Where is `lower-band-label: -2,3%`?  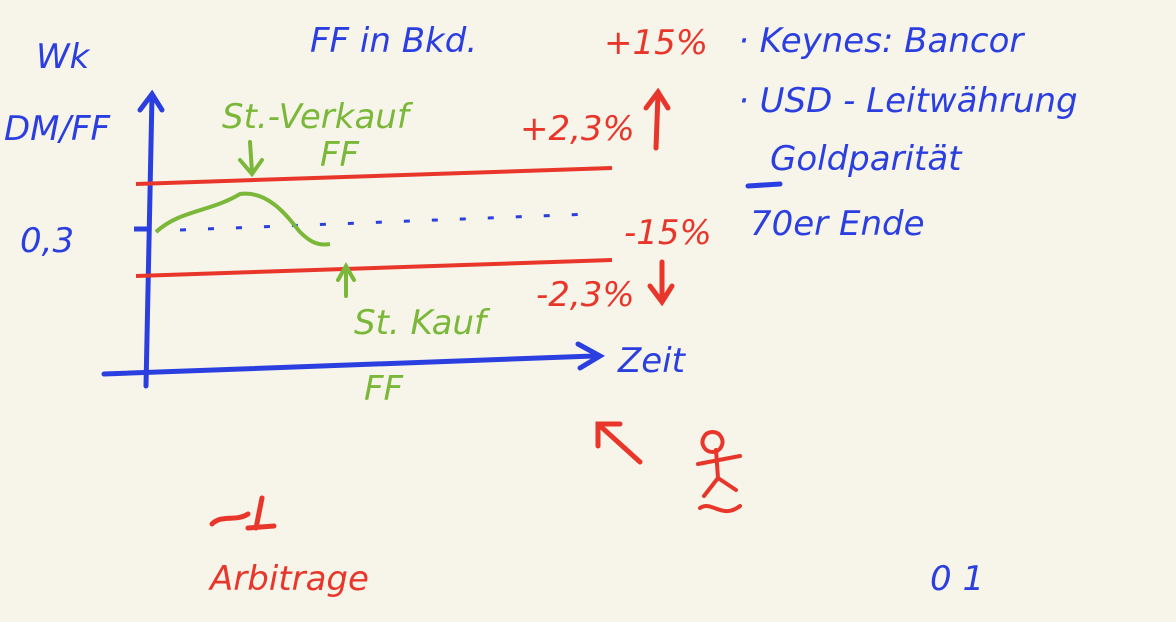
lower-band-label: -2,3% is located at coordinates (585, 295).